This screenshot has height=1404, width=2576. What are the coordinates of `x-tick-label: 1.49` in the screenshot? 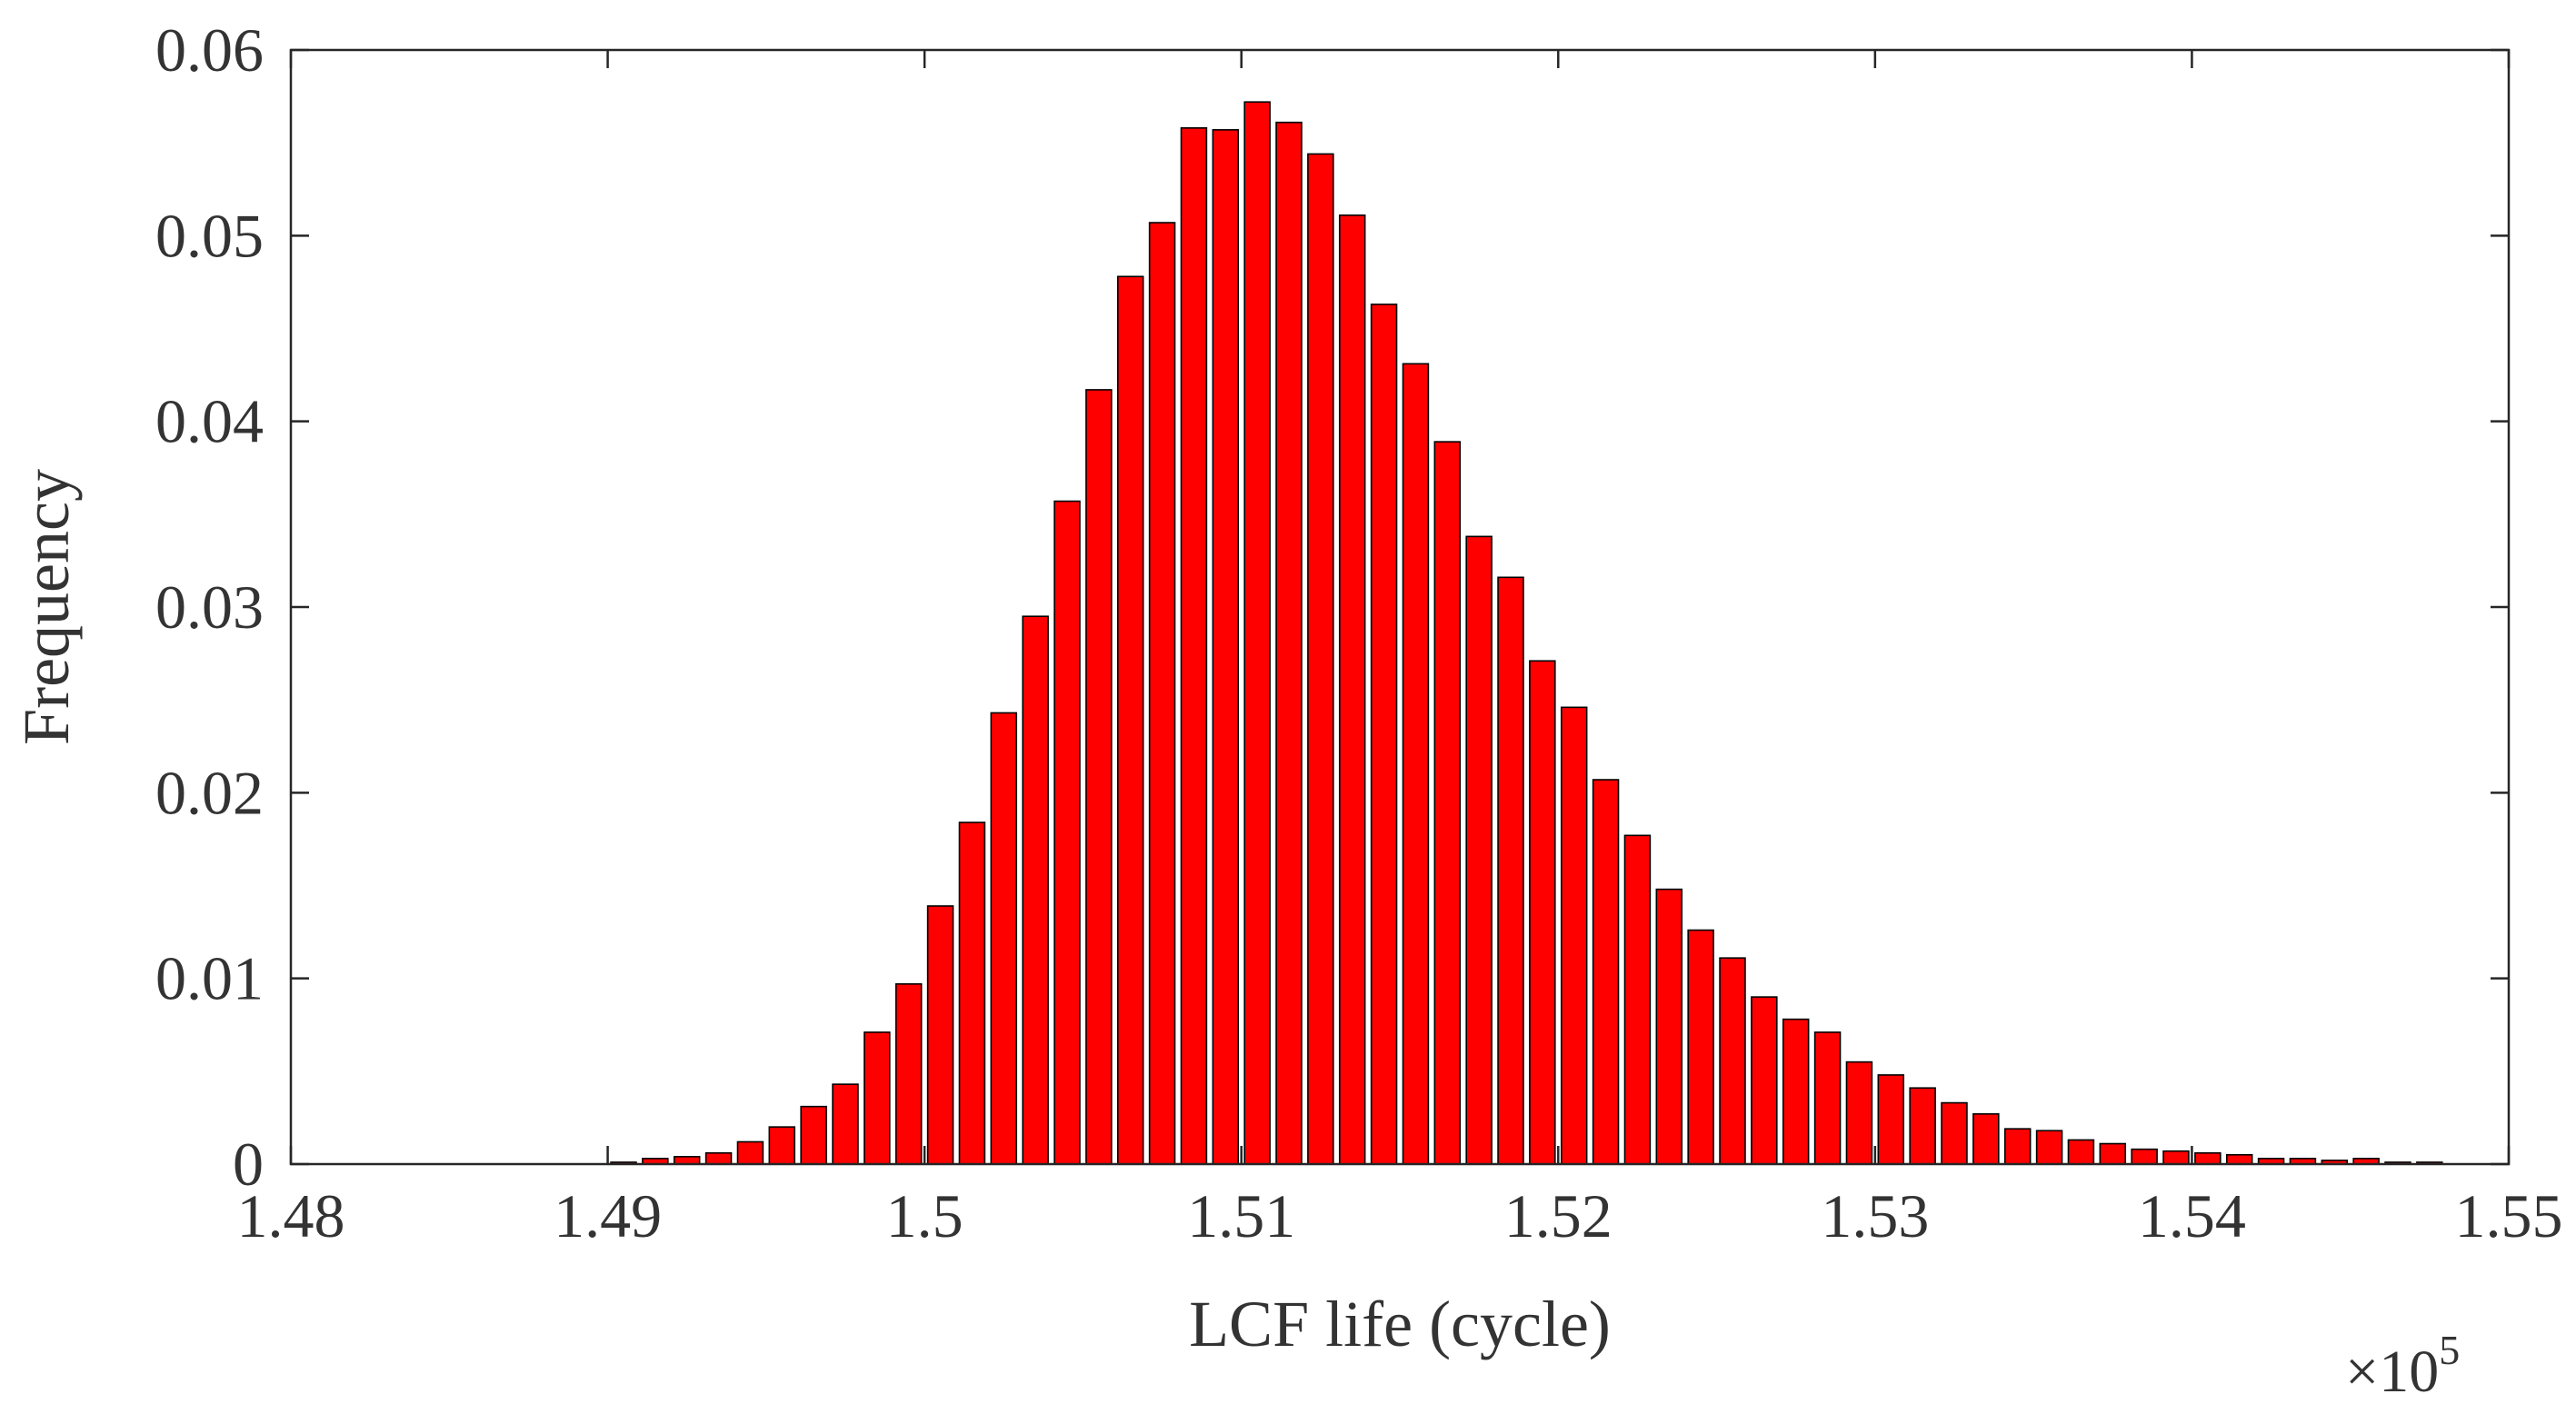 It's located at (608, 1215).